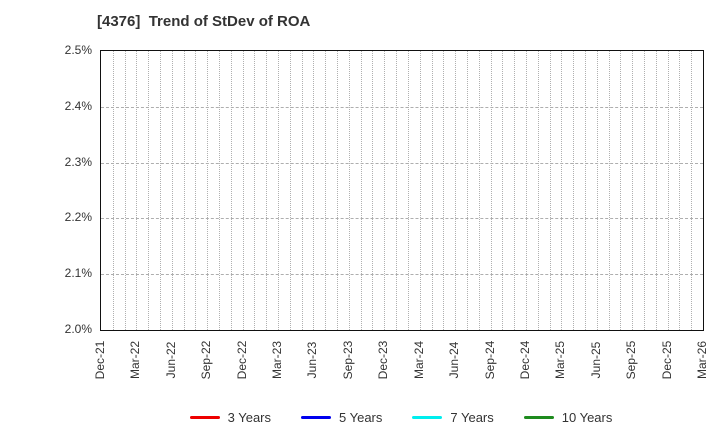 The width and height of the screenshot is (720, 440). I want to click on chart-title: [4376] Trend of StDev of ROA, so click(204, 21).